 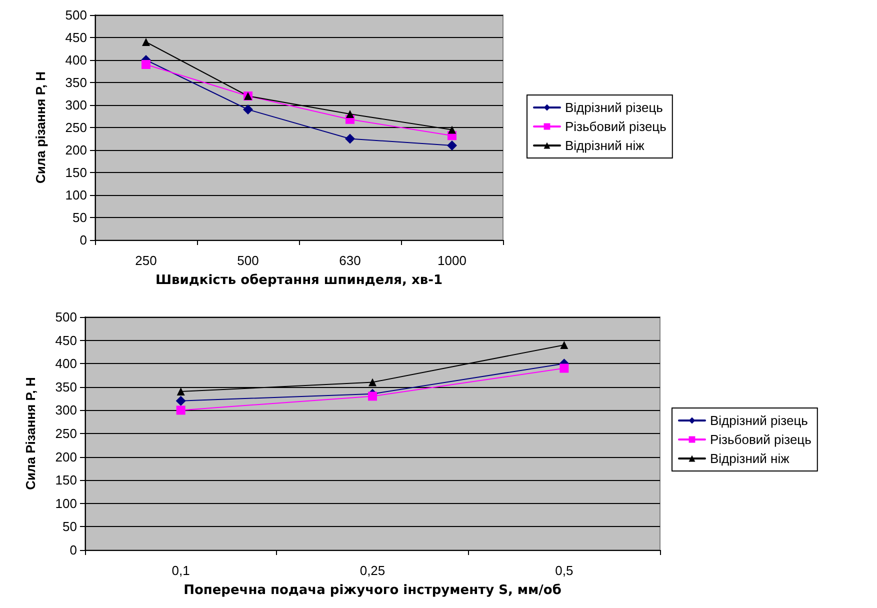 What do you see at coordinates (564, 570) in the screenshot?
I see `x-tick-label: 0,5` at bounding box center [564, 570].